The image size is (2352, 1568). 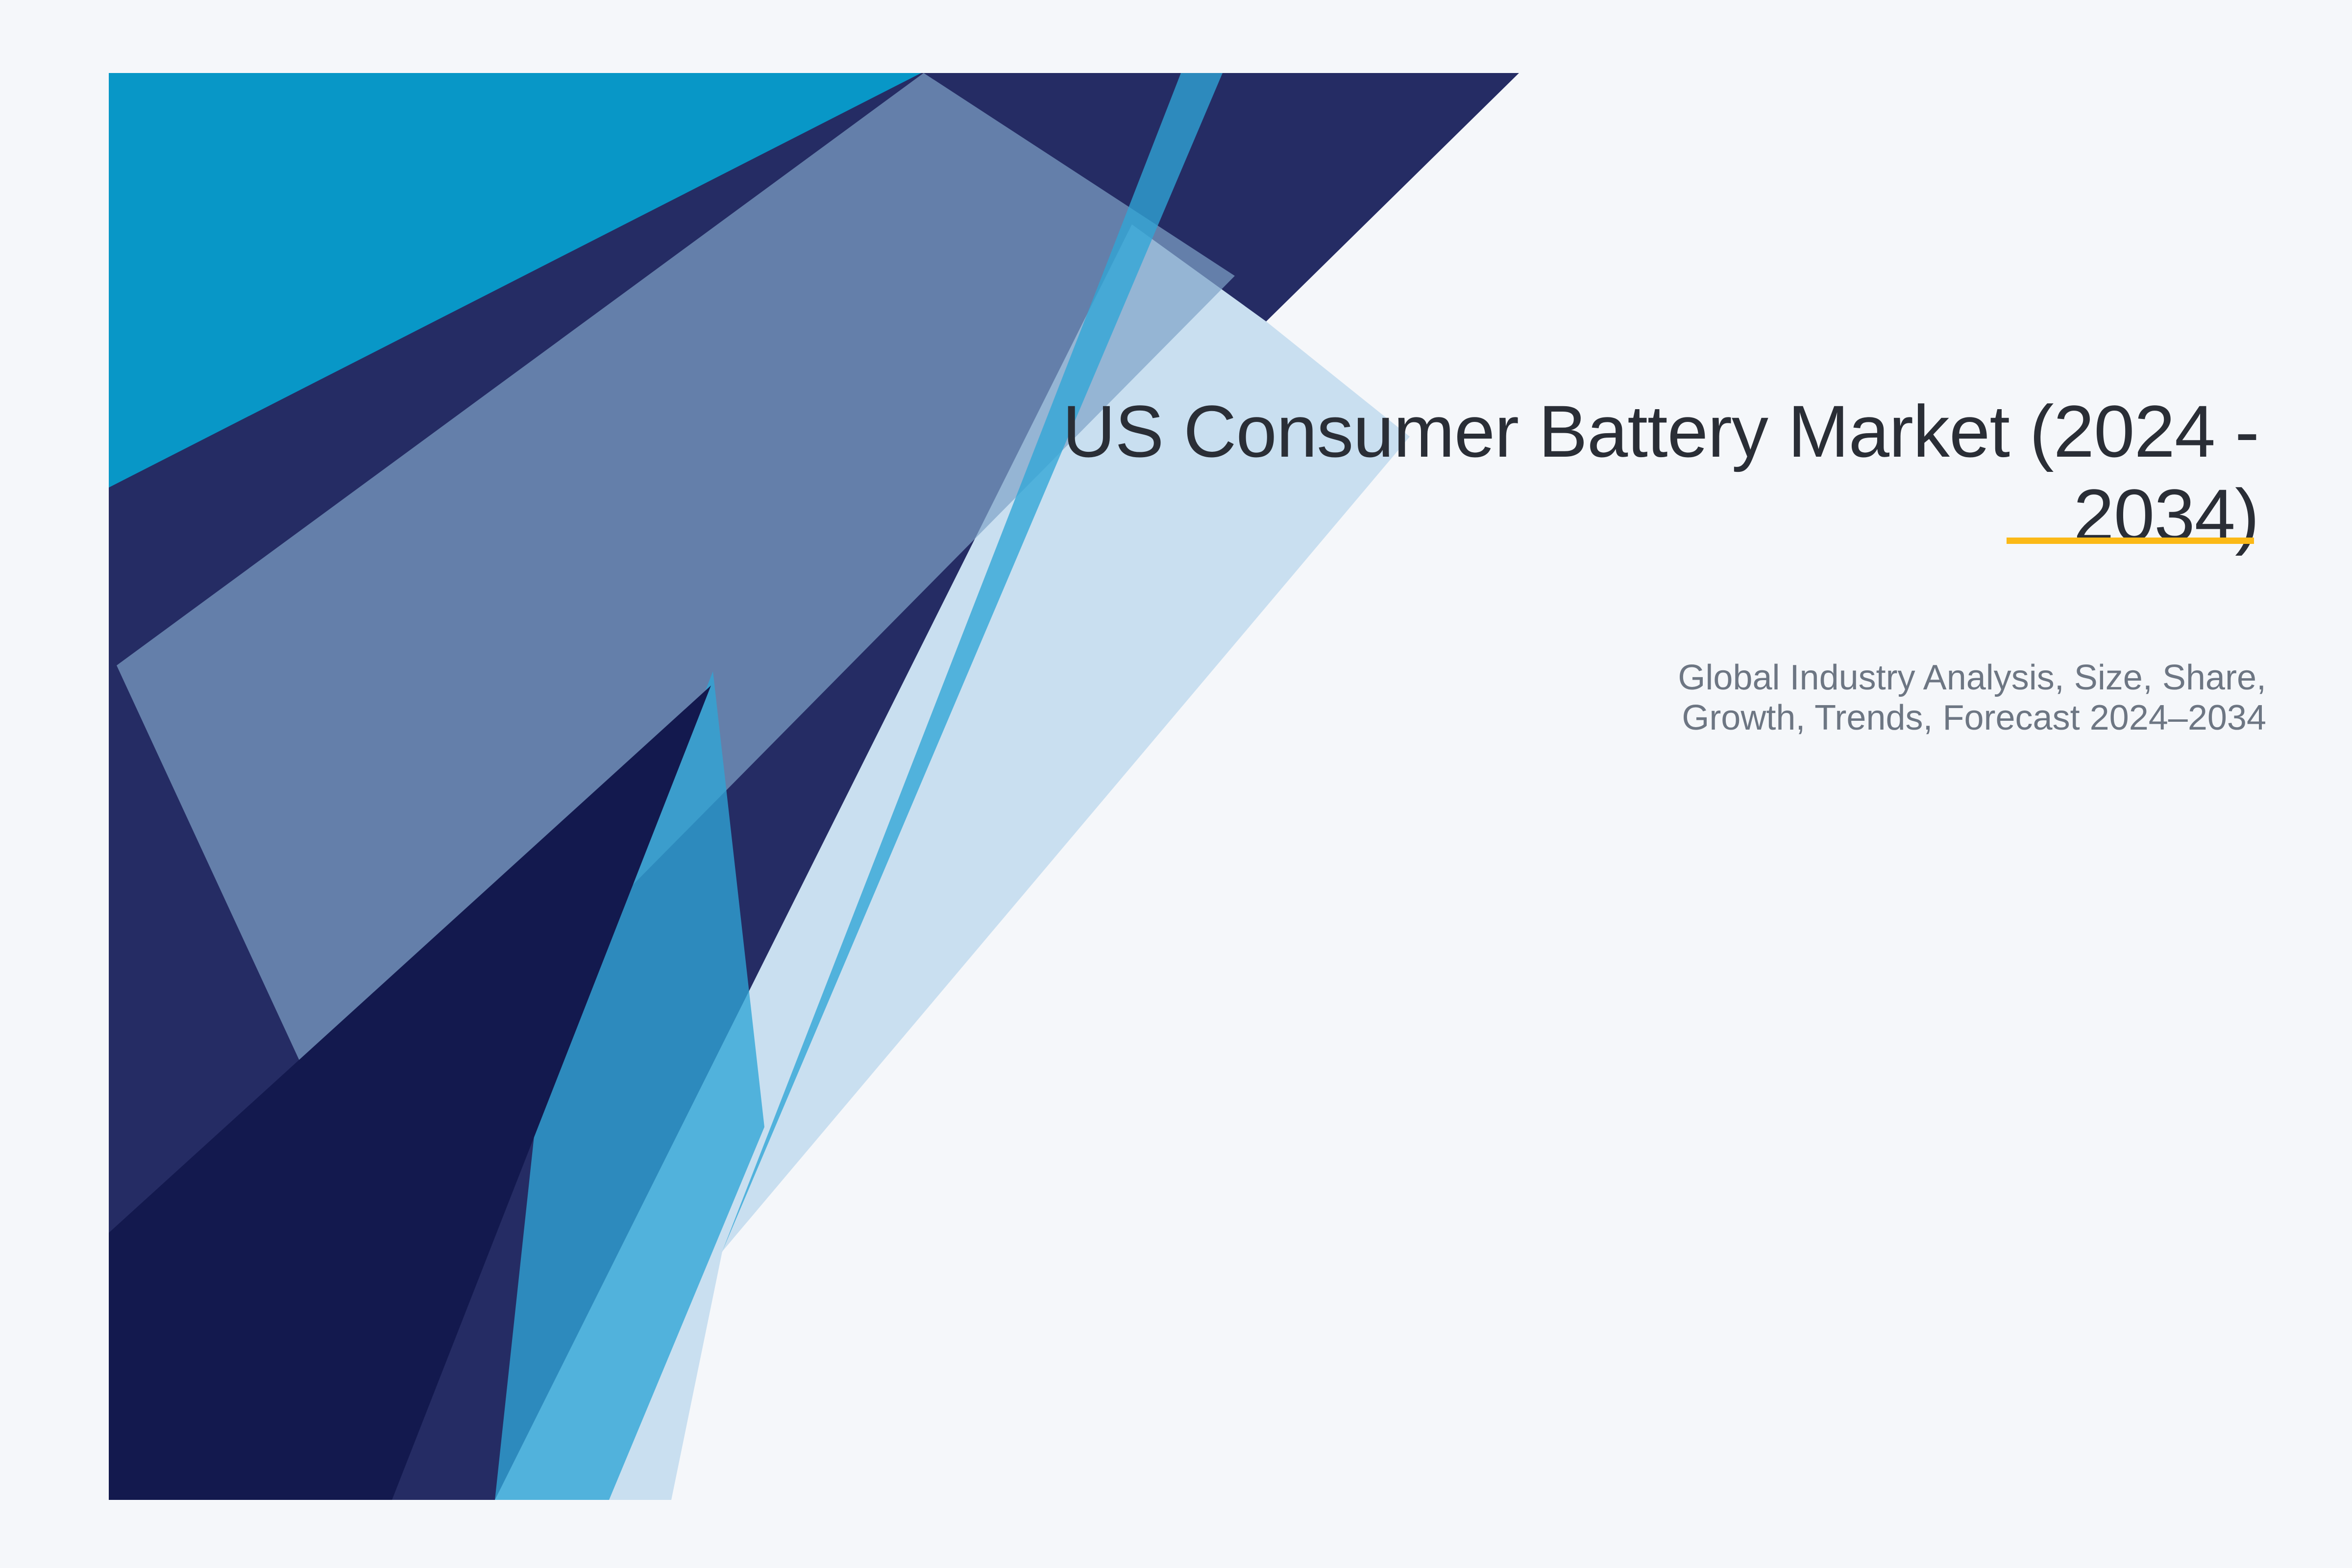 I want to click on dark-navy-spike, so click(x=410, y=1093).